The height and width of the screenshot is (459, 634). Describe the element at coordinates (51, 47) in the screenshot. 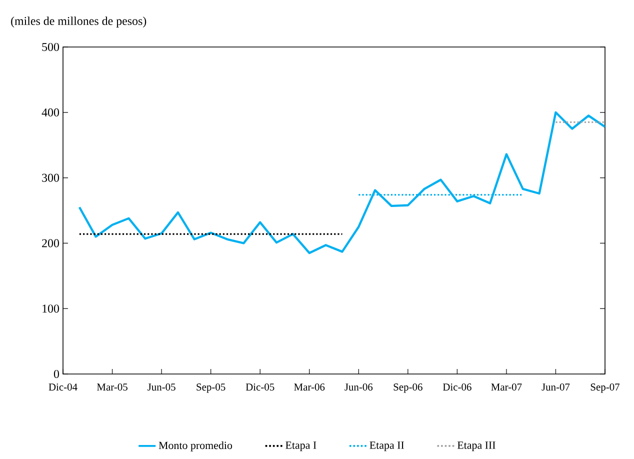

I see `y-tick-label: 500` at that location.